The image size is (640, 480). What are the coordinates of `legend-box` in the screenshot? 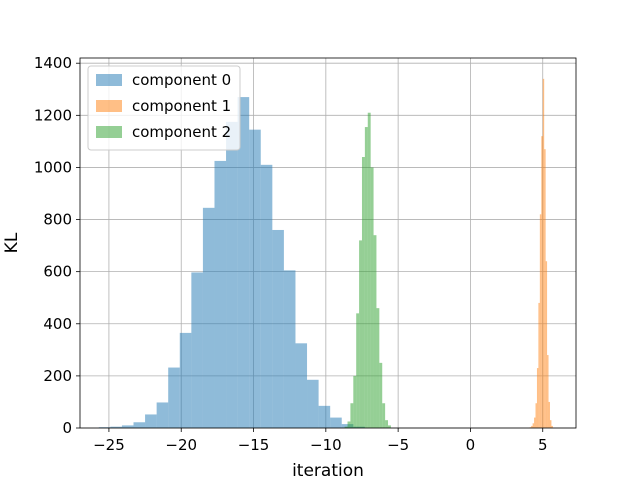 It's located at (164, 108).